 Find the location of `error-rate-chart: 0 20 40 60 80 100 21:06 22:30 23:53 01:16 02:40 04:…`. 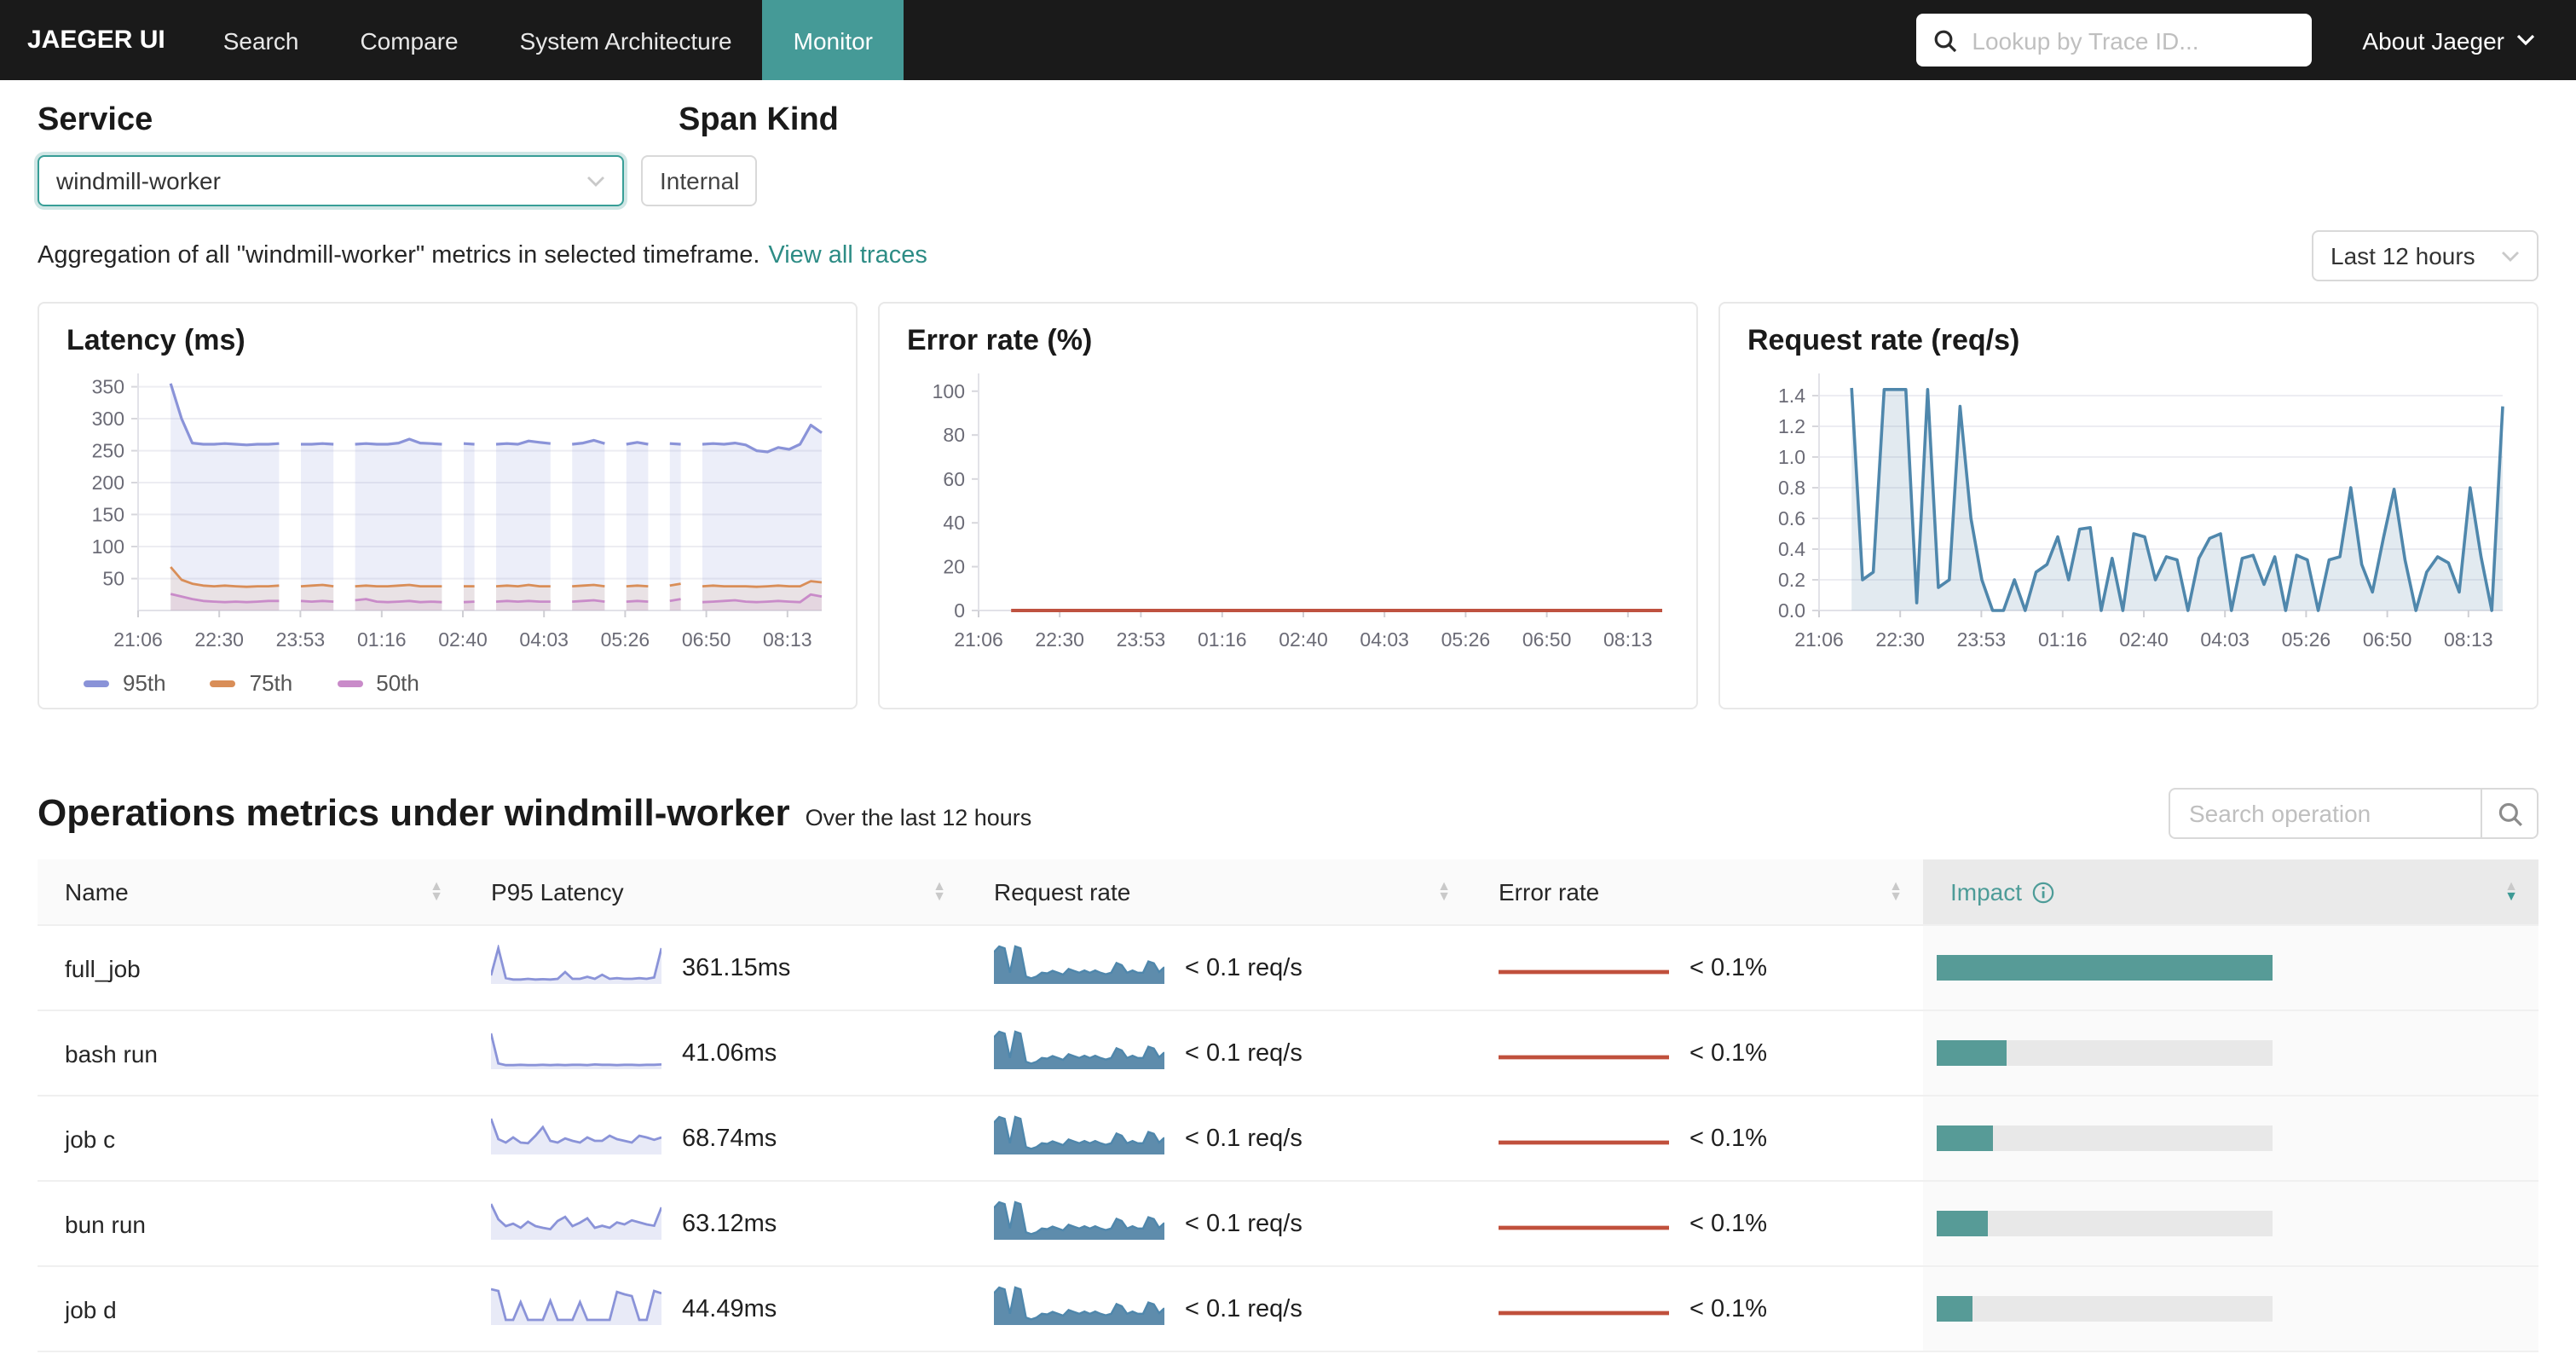

error-rate-chart: 0 20 40 60 80 100 21:06 22:30 23:53 01:16 02:40 04:… is located at coordinates (1297, 512).